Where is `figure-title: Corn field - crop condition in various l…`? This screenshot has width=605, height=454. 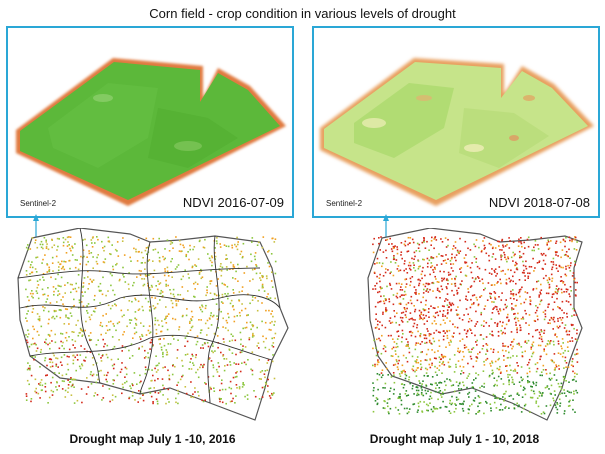 figure-title: Corn field - crop condition in various l… is located at coordinates (302, 13).